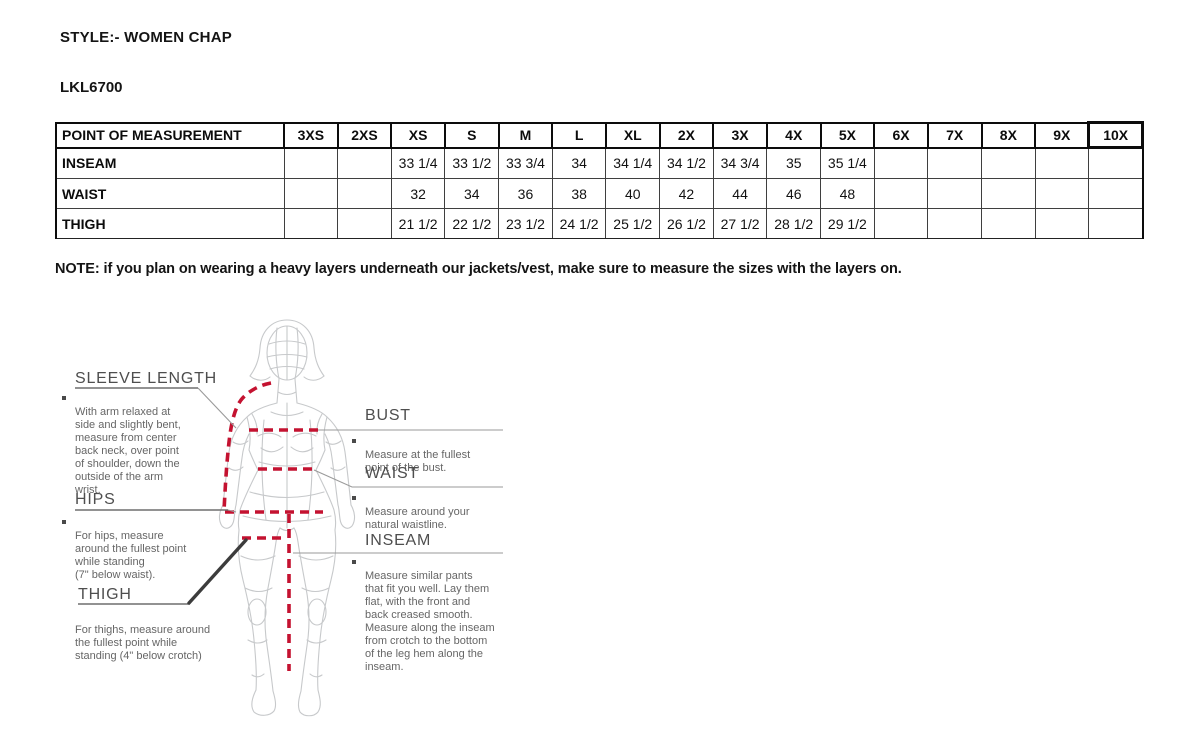 Image resolution: width=1200 pixels, height=731 pixels. Describe the element at coordinates (740, 223) in the screenshot. I see `size-value-cell: 27 1/2` at that location.